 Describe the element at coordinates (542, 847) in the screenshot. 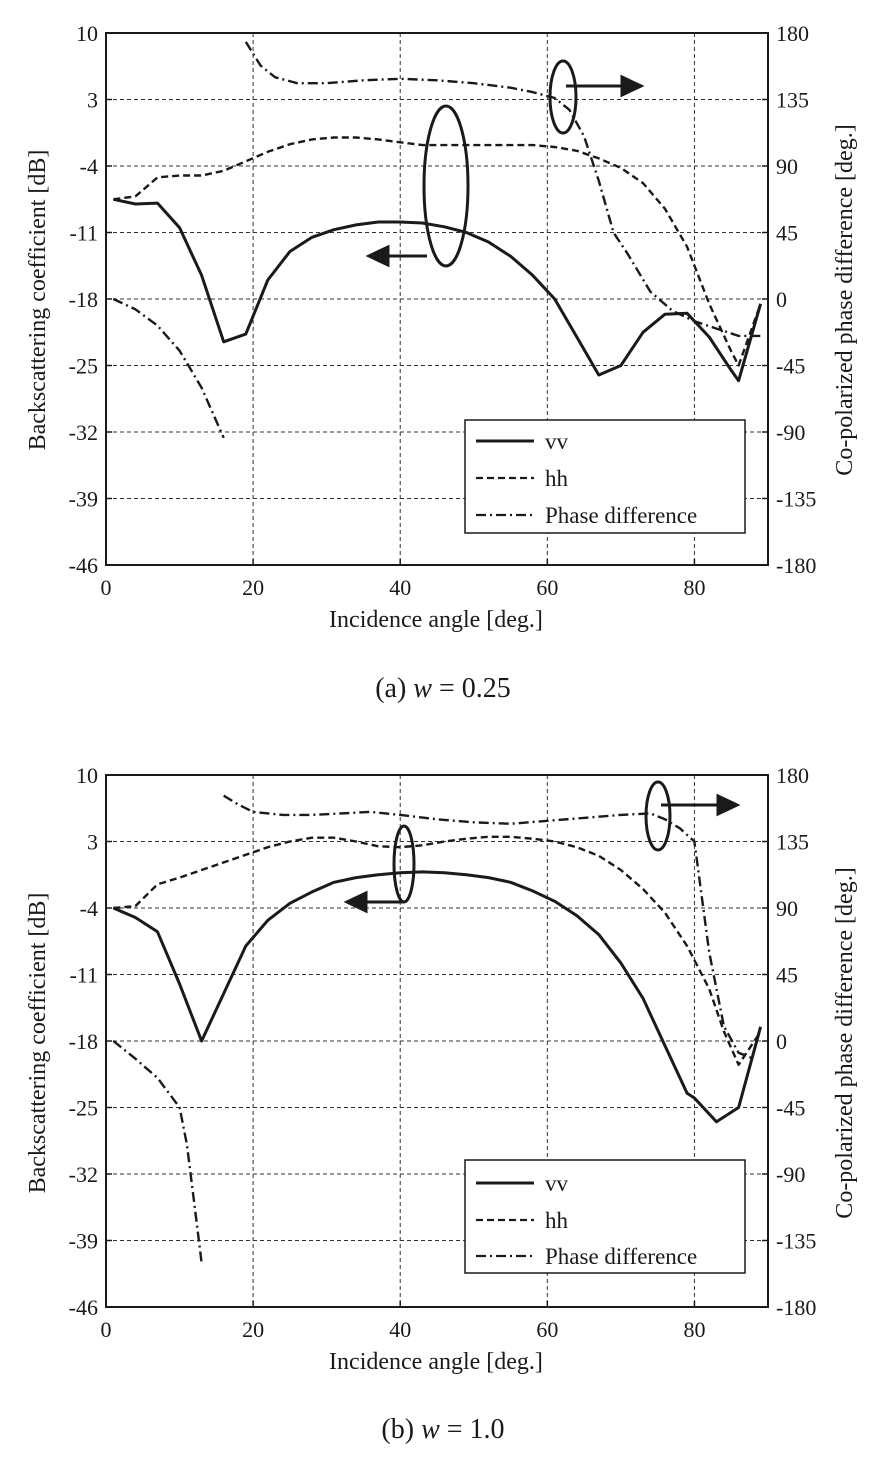

I see `annotation-arrows-b` at that location.